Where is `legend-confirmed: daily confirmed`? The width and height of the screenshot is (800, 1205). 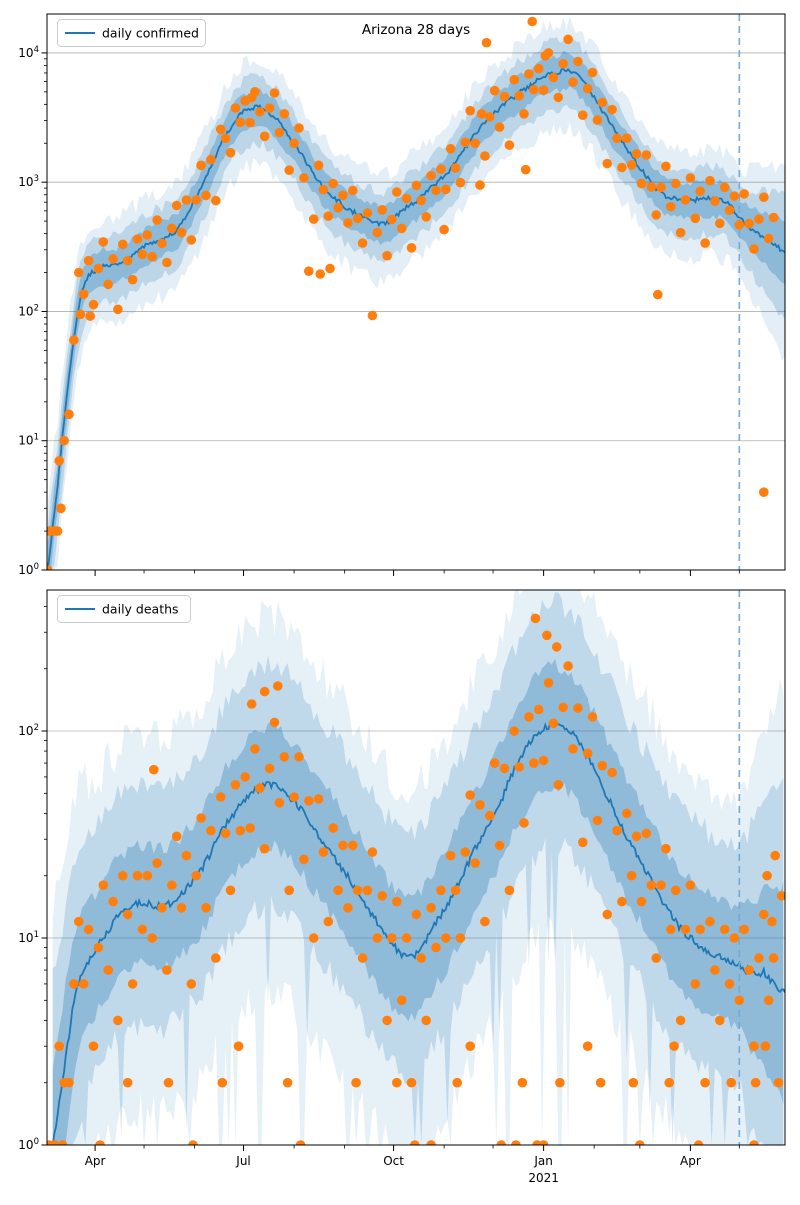
legend-confirmed: daily confirmed is located at coordinates (131, 33).